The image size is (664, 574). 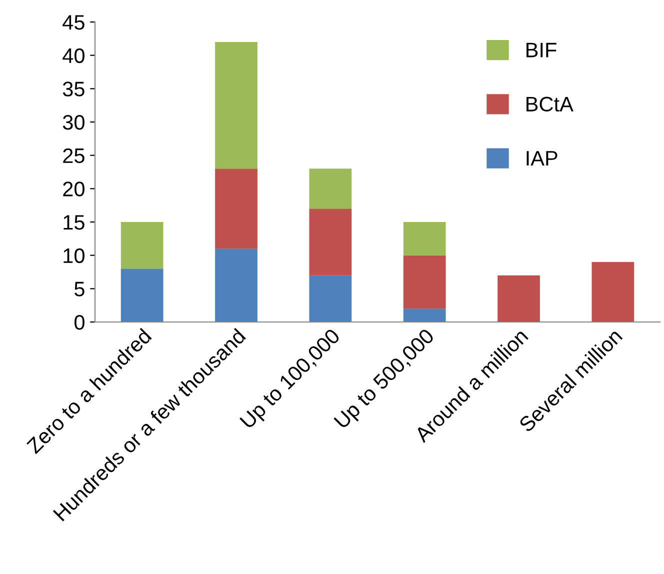 I want to click on y-tick-label: 30, so click(x=73, y=122).